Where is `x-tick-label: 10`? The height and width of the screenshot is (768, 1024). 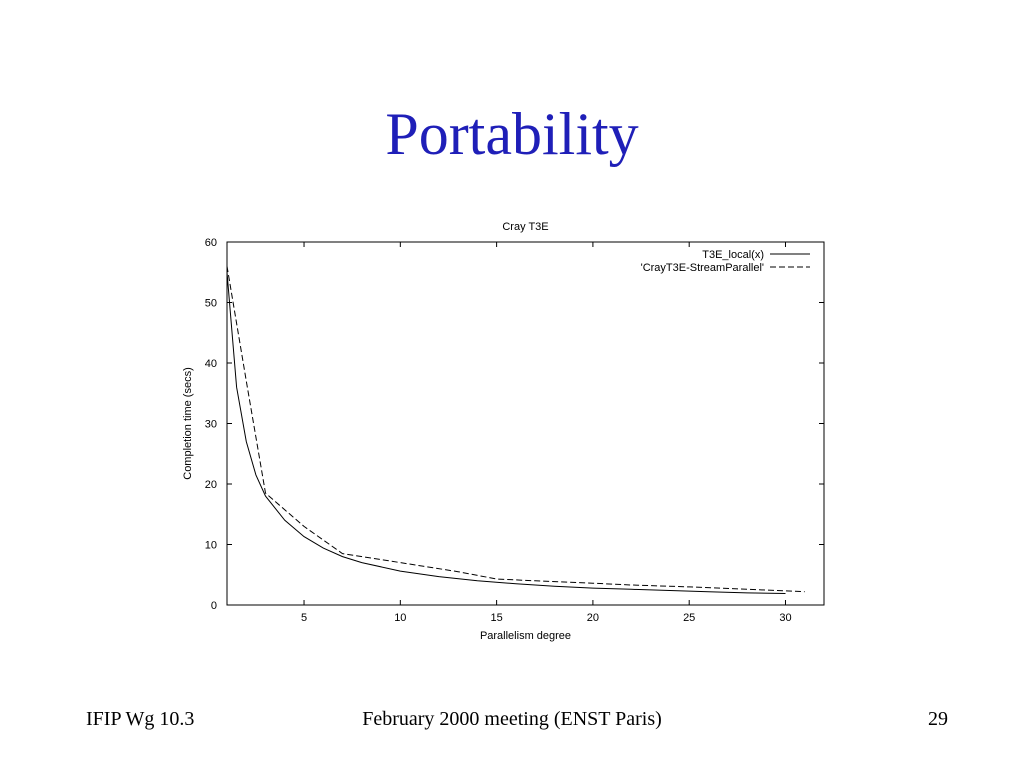 x-tick-label: 10 is located at coordinates (400, 618).